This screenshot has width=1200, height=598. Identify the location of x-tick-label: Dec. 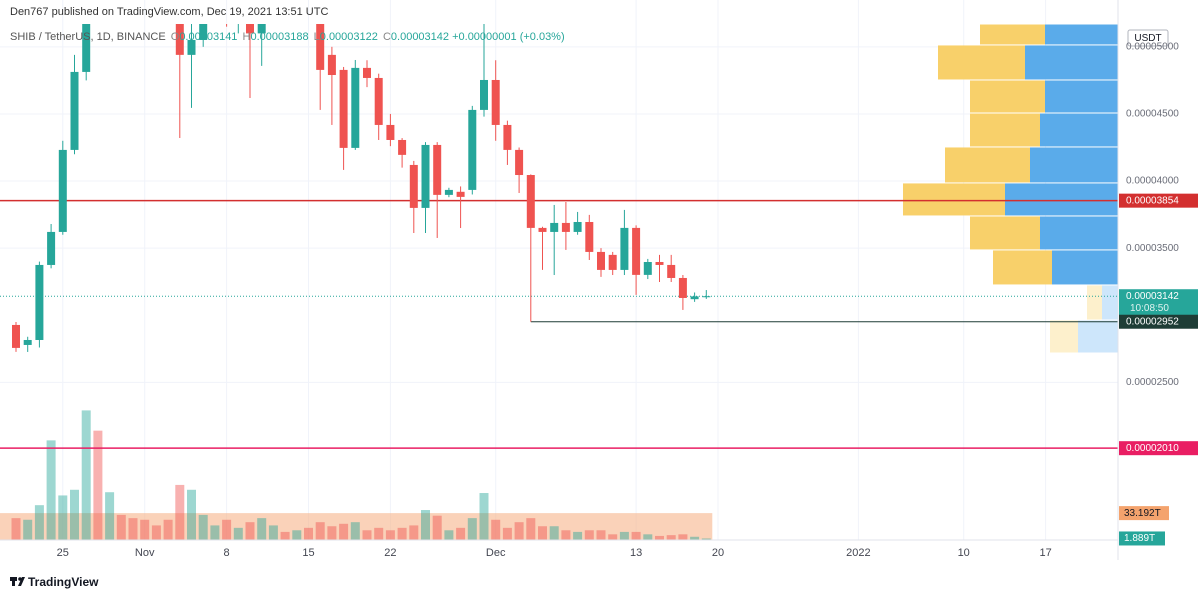
(496, 553).